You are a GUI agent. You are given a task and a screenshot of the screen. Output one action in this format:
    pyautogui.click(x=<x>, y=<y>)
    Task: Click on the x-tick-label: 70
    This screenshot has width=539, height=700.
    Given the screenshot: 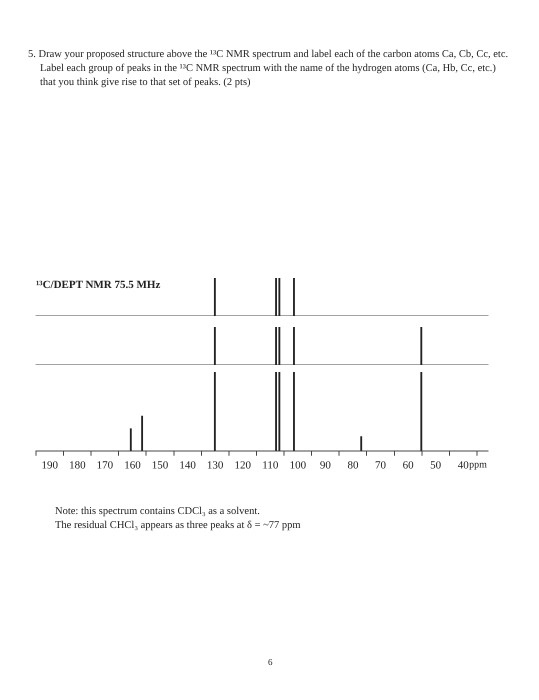 What is the action you would take?
    pyautogui.click(x=381, y=465)
    